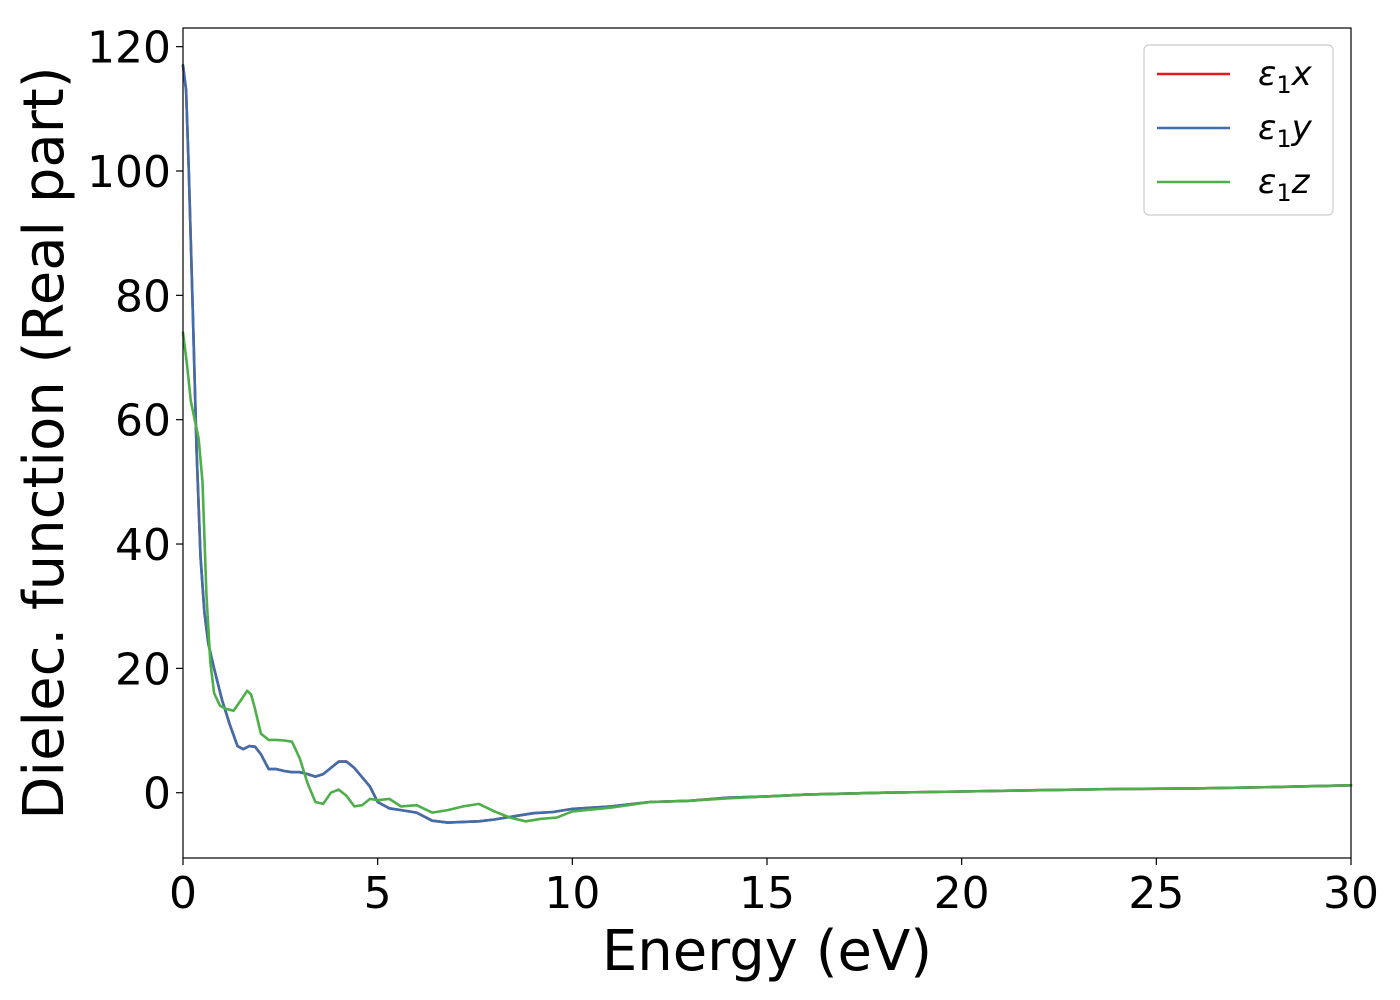 The height and width of the screenshot is (1000, 1400). Describe the element at coordinates (1285, 76) in the screenshot. I see `legend-label-x: ε1x` at that location.